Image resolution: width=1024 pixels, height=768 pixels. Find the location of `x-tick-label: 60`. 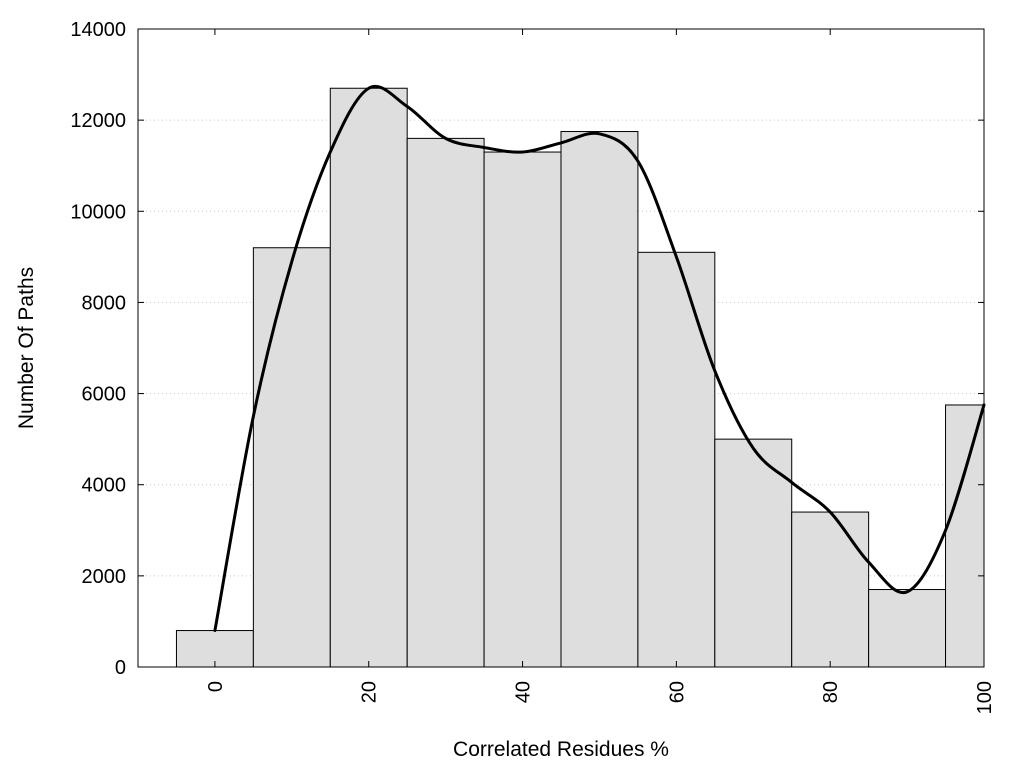

x-tick-label: 60 is located at coordinates (677, 692).